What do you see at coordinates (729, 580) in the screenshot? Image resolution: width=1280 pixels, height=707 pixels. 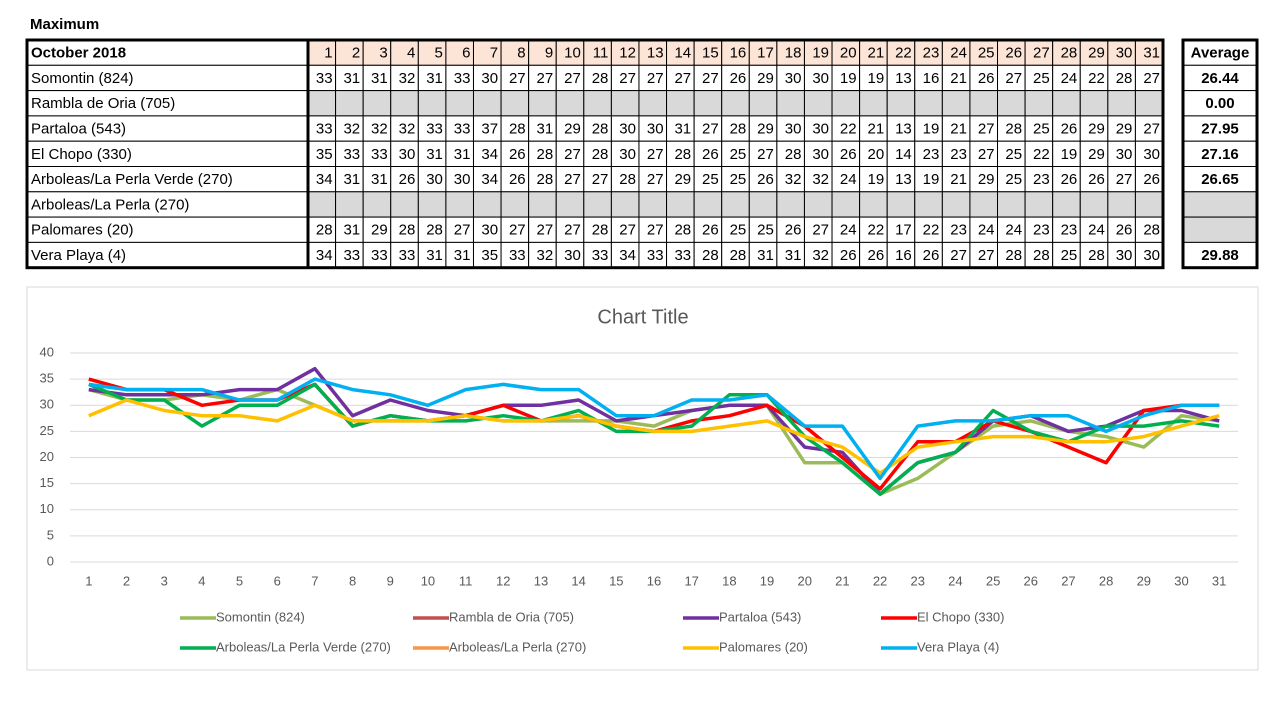 I see `x-tick-label: 18` at bounding box center [729, 580].